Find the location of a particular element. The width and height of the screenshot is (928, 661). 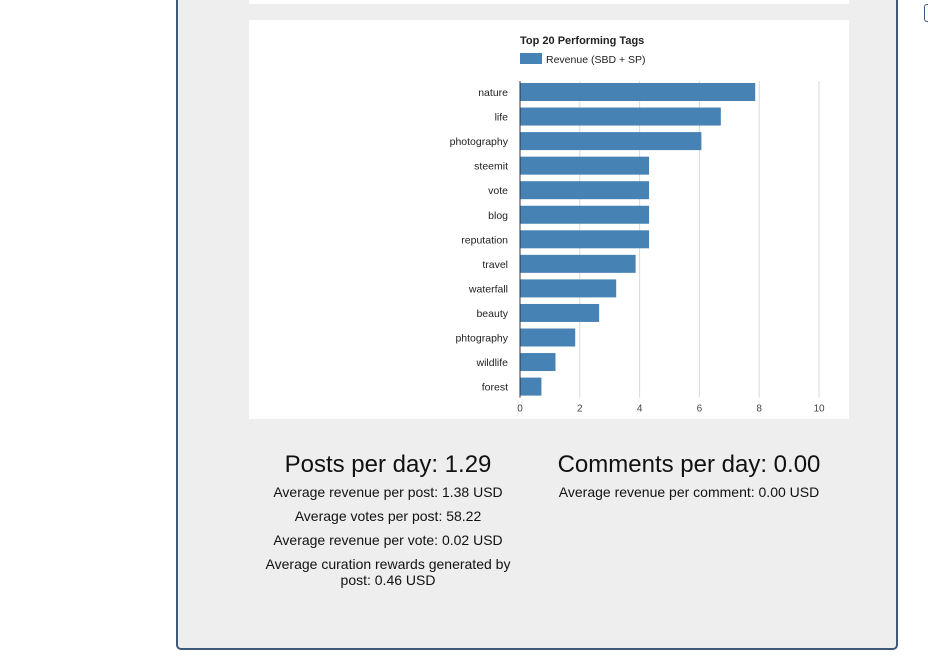

x-tick-label-6: 6 is located at coordinates (700, 409).